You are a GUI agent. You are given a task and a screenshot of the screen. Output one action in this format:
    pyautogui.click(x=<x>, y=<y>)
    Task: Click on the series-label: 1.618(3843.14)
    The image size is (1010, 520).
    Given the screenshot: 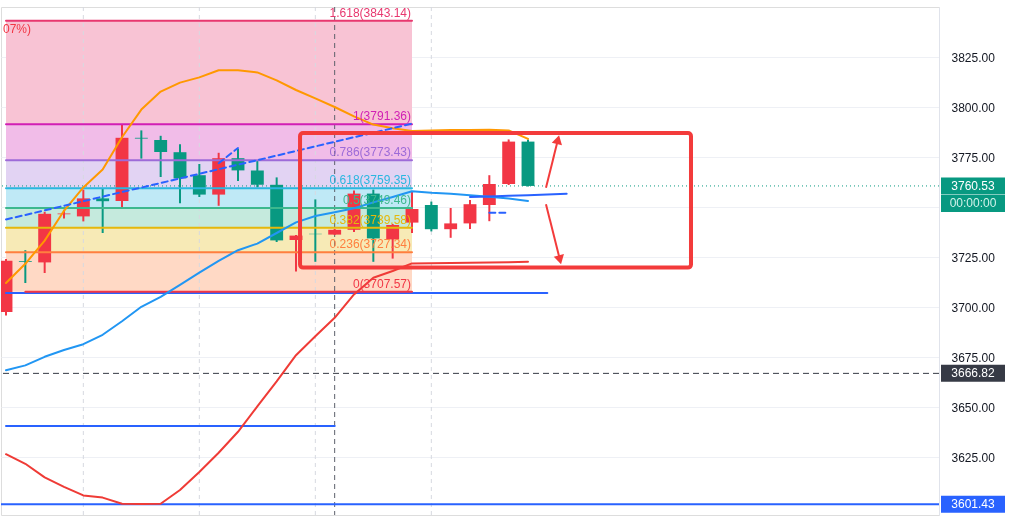 What is the action you would take?
    pyautogui.click(x=370, y=12)
    